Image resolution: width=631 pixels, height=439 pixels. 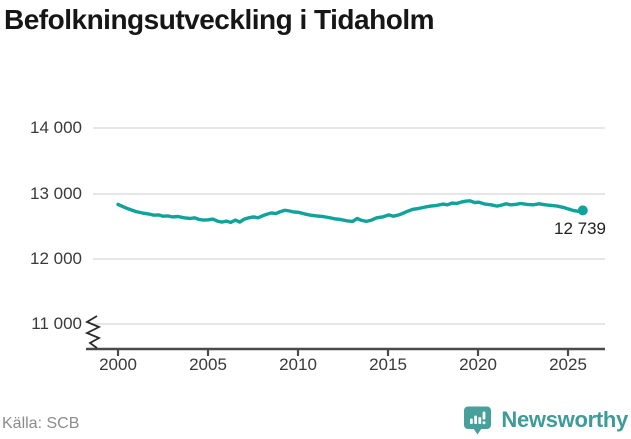 I want to click on y-tick-label: 11 000, so click(x=56, y=323).